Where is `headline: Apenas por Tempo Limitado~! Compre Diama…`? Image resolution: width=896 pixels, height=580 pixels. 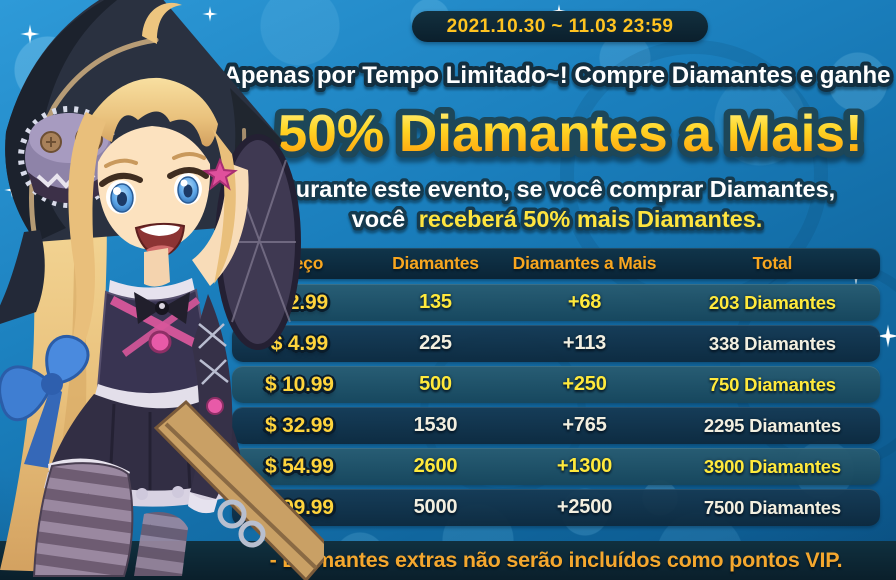 headline: Apenas por Tempo Limitado~! Compre Diama… is located at coordinates (556, 75).